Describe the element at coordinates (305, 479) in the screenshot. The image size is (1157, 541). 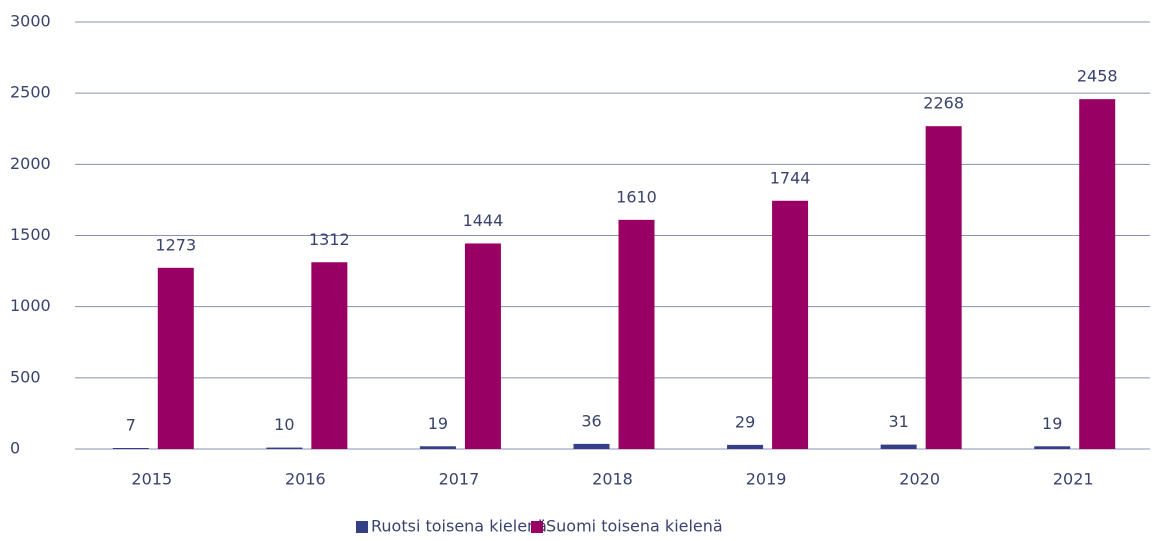
I see `x-tick-label: 2016` at that location.